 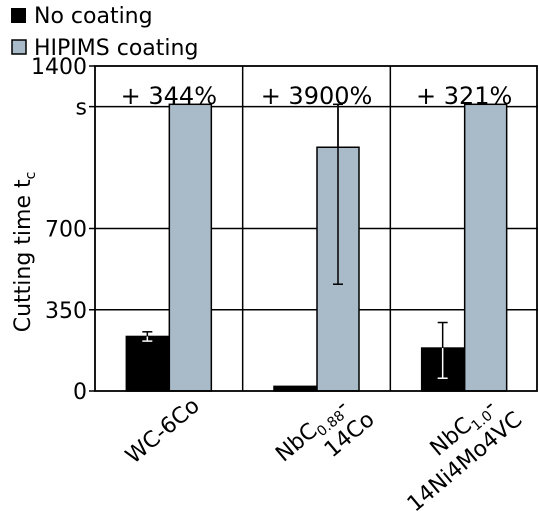 I want to click on x-tick-label-0: WC-6Co, so click(x=162, y=431).